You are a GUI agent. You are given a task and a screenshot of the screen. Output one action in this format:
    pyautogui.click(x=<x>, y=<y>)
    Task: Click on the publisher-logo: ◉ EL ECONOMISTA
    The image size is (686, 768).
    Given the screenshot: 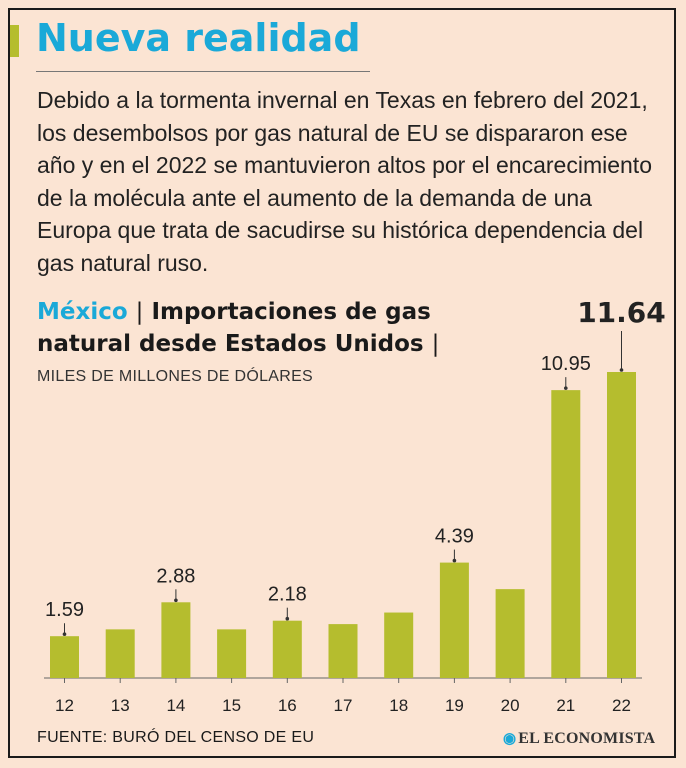 What is the action you would take?
    pyautogui.click(x=579, y=738)
    